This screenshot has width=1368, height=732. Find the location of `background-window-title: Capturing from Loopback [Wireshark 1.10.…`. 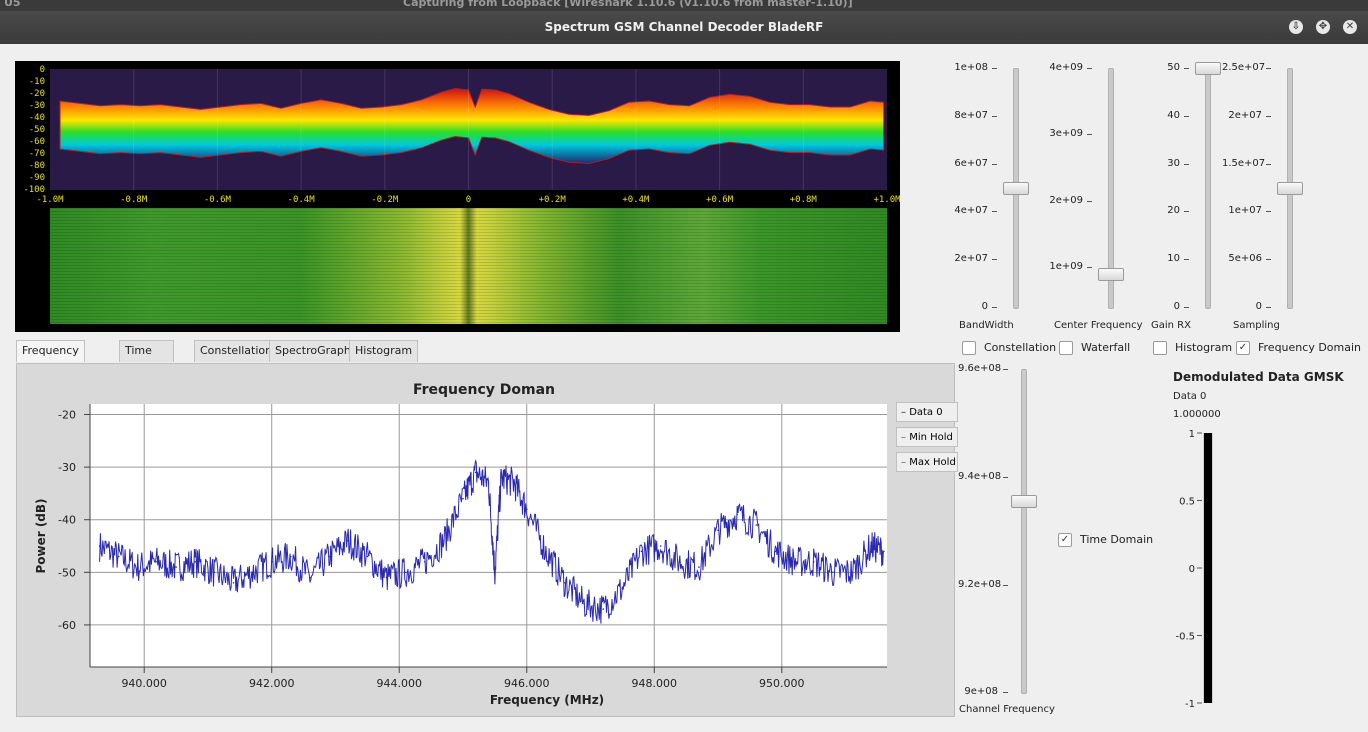

background-window-title: Capturing from Loopback [Wireshark 1.10.… is located at coordinates (628, 4).